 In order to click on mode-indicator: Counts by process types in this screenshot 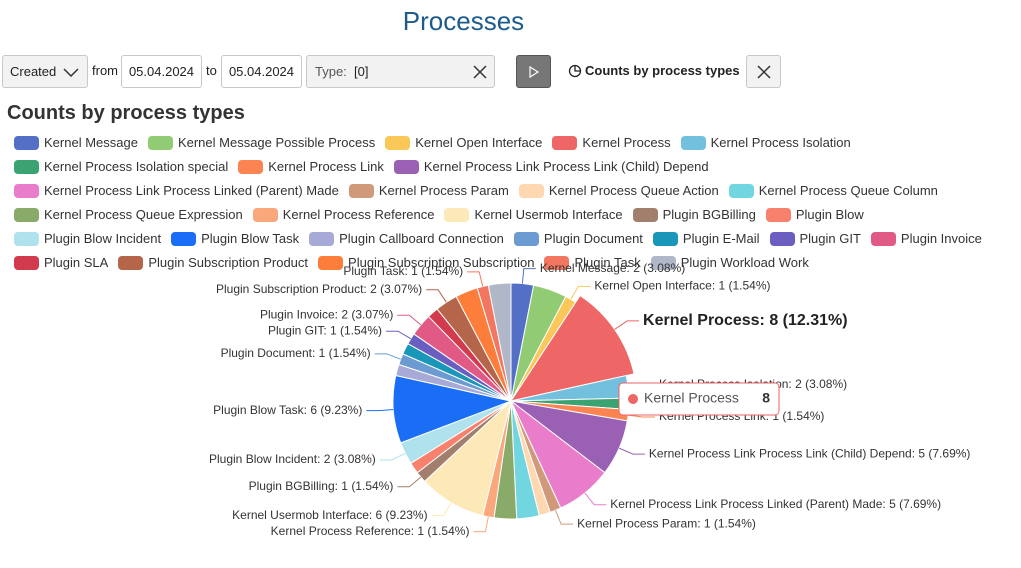, I will do `click(654, 70)`.